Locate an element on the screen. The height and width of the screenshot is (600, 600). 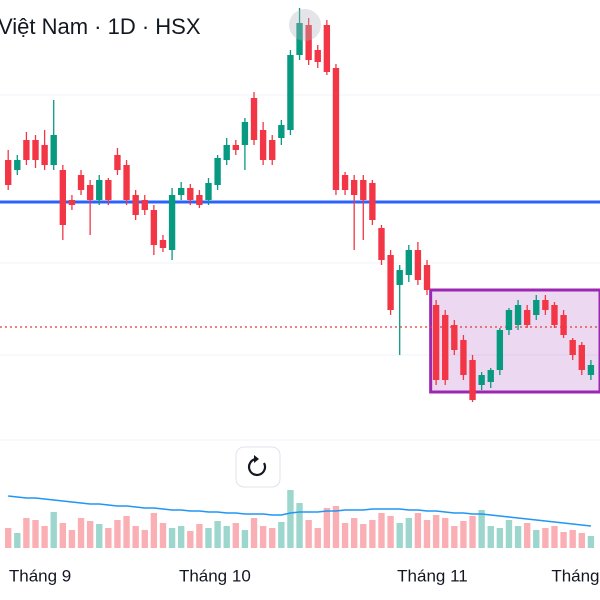
cursor is located at coordinates (305, 25).